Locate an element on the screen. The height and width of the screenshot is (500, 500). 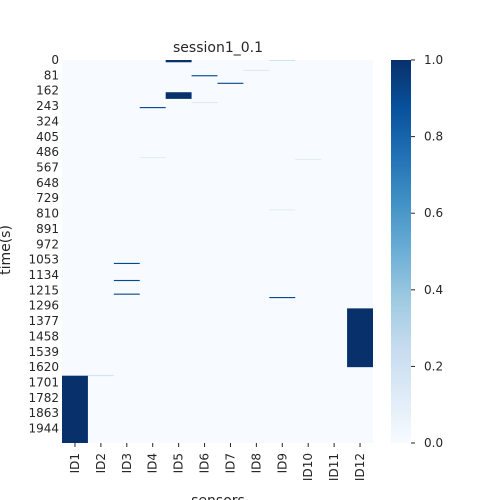
y-tick-label: 972 is located at coordinates (47, 244).